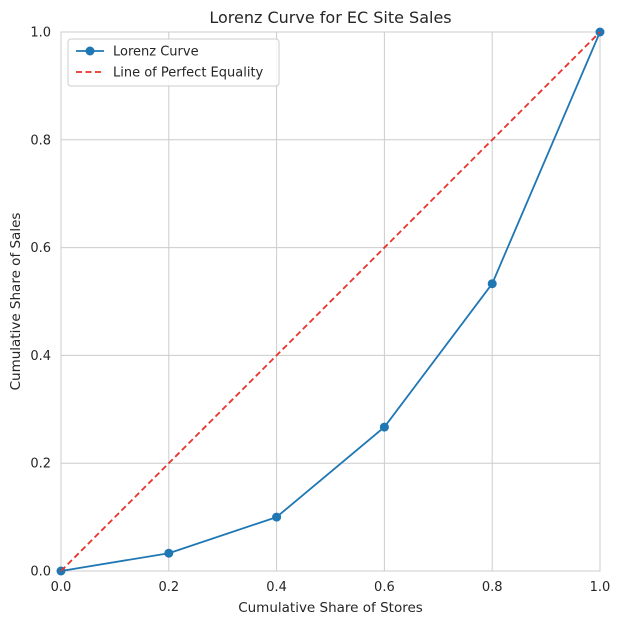 Image resolution: width=621 pixels, height=624 pixels. I want to click on x-tick-label: 0.2, so click(168, 587).